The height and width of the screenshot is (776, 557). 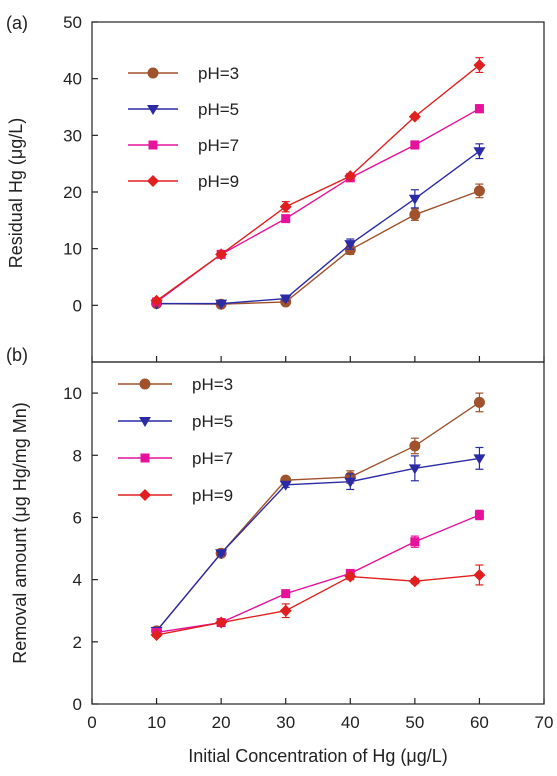 I want to click on x-axis-label: Initial Concentration of Hg (μg/L), so click(x=318, y=756).